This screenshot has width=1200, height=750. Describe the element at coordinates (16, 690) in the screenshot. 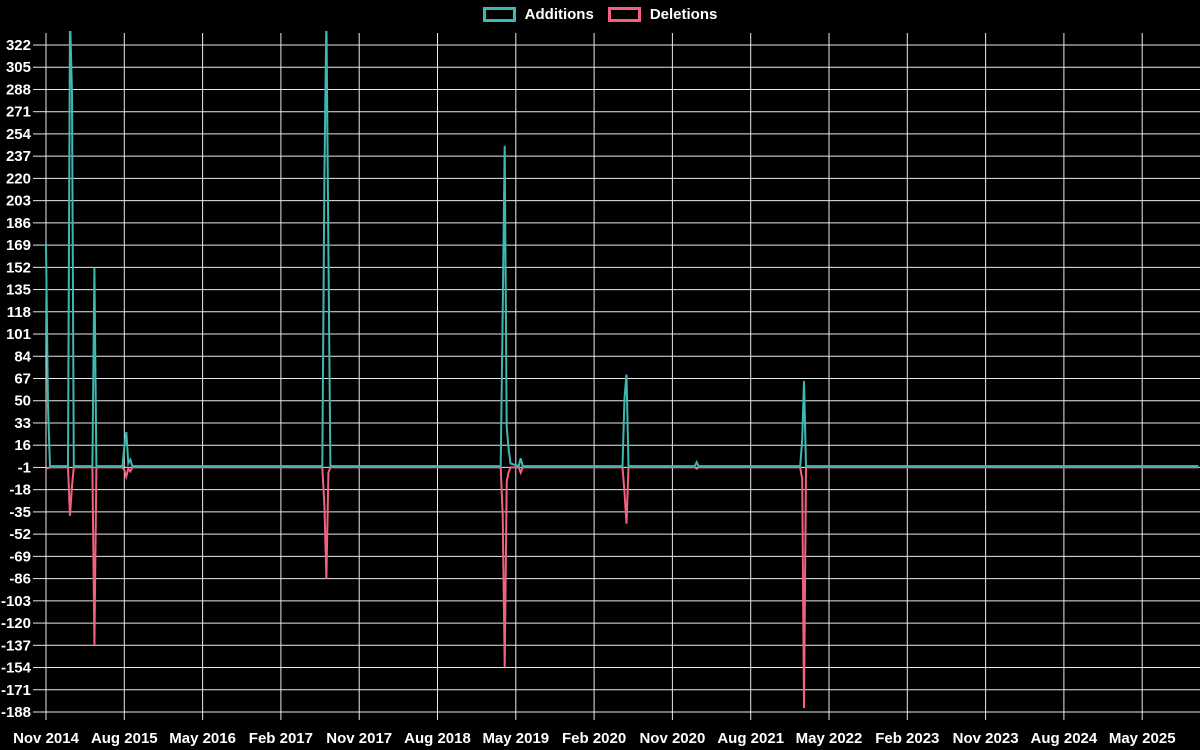

I see `y-tick-label: -171` at that location.